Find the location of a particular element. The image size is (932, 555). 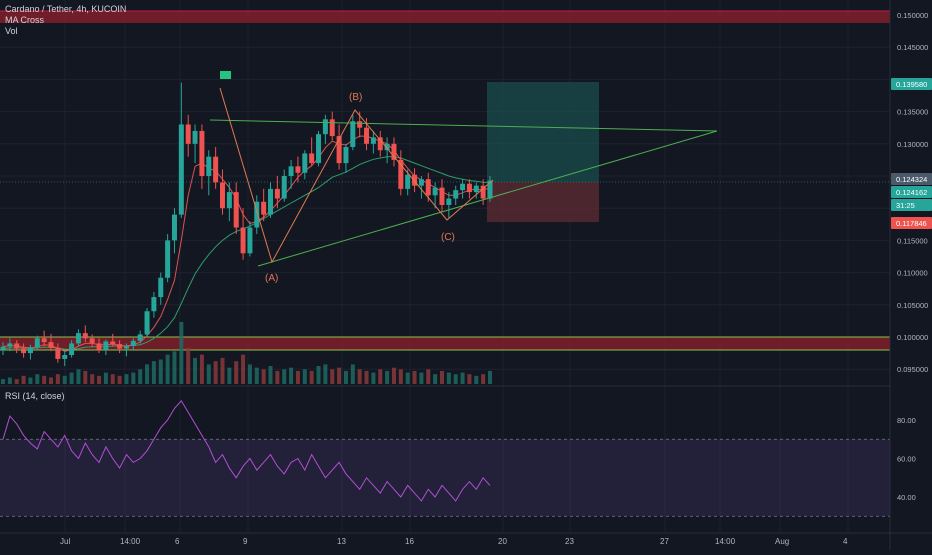

symbol-title: Cardano / Tether, 4h, KUCOIN is located at coordinates (66, 9).